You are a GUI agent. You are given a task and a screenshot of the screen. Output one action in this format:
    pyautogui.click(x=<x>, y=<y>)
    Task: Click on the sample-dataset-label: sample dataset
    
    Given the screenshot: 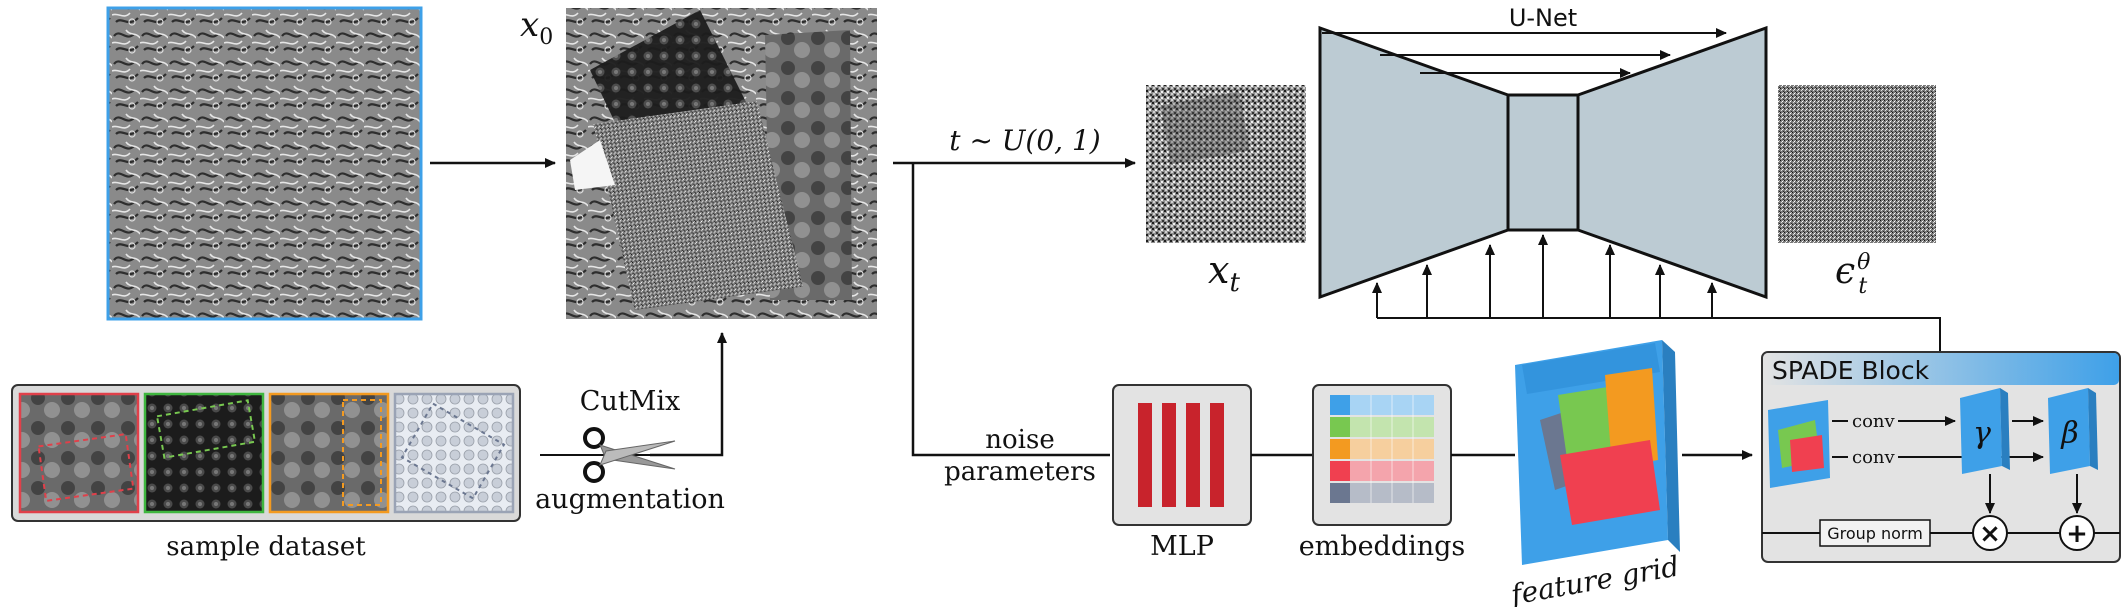 What is the action you would take?
    pyautogui.click(x=266, y=547)
    